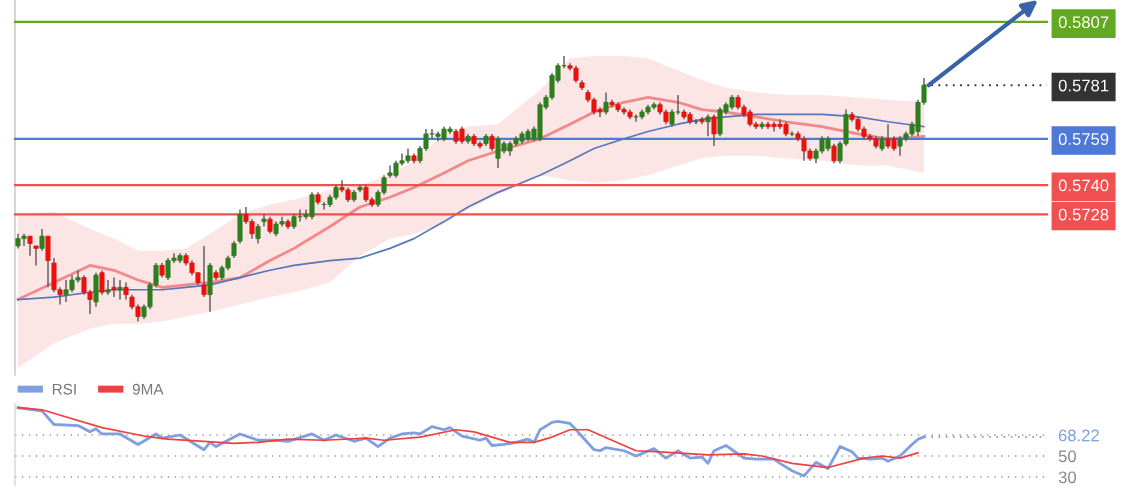 The width and height of the screenshot is (1140, 500). What do you see at coordinates (1083, 139) in the screenshot?
I see `y-tick-label: 0.5759` at bounding box center [1083, 139].